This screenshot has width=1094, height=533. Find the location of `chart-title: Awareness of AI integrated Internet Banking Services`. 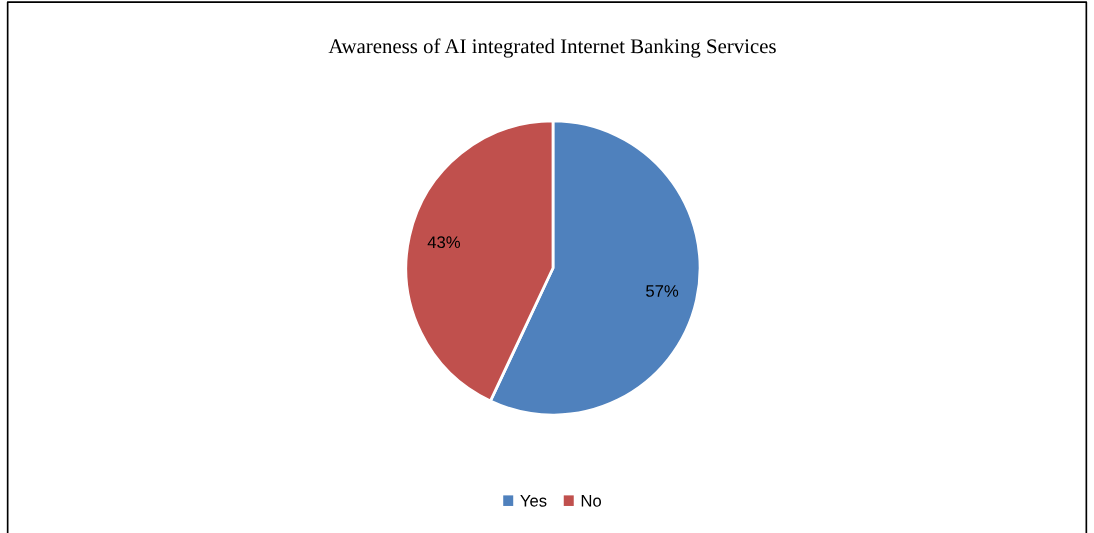

chart-title: Awareness of AI integrated Internet Banking Services is located at coordinates (552, 48).